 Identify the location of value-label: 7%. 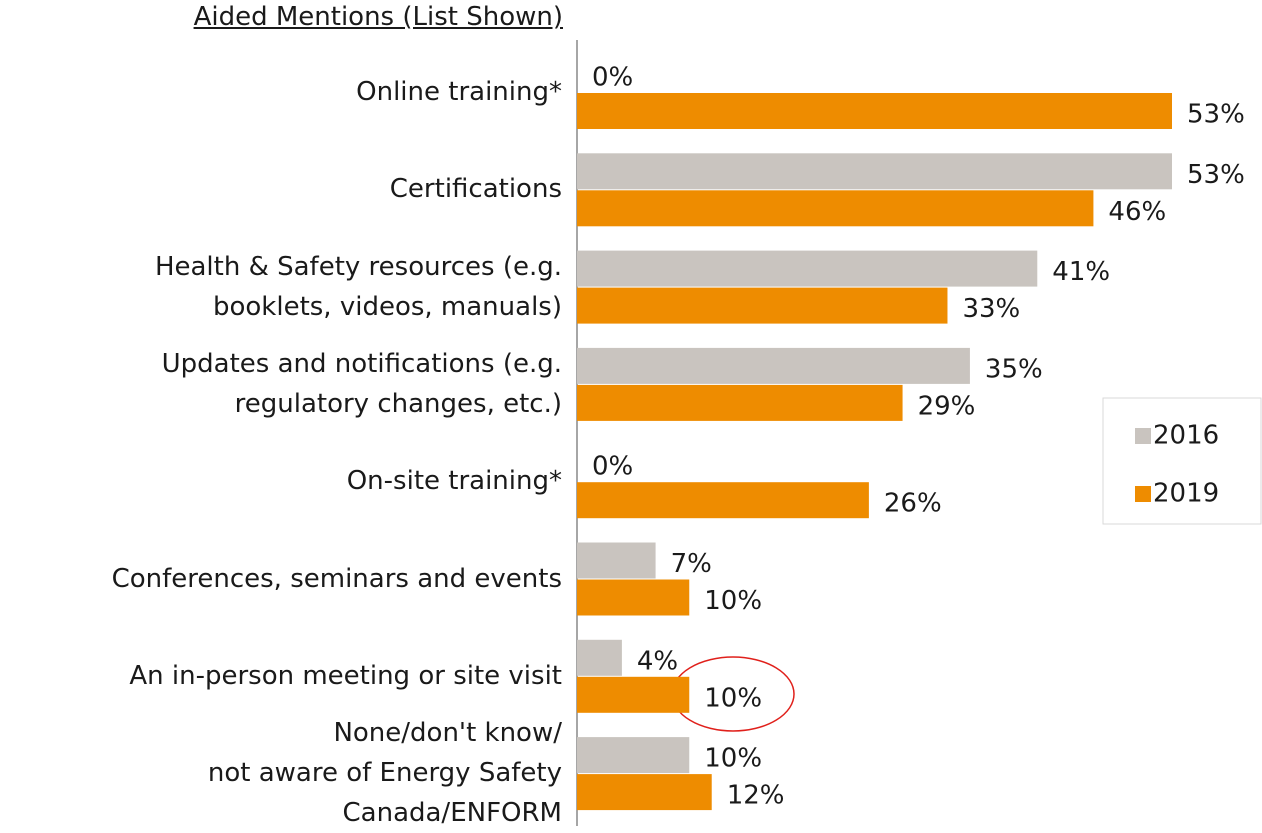
(691, 564).